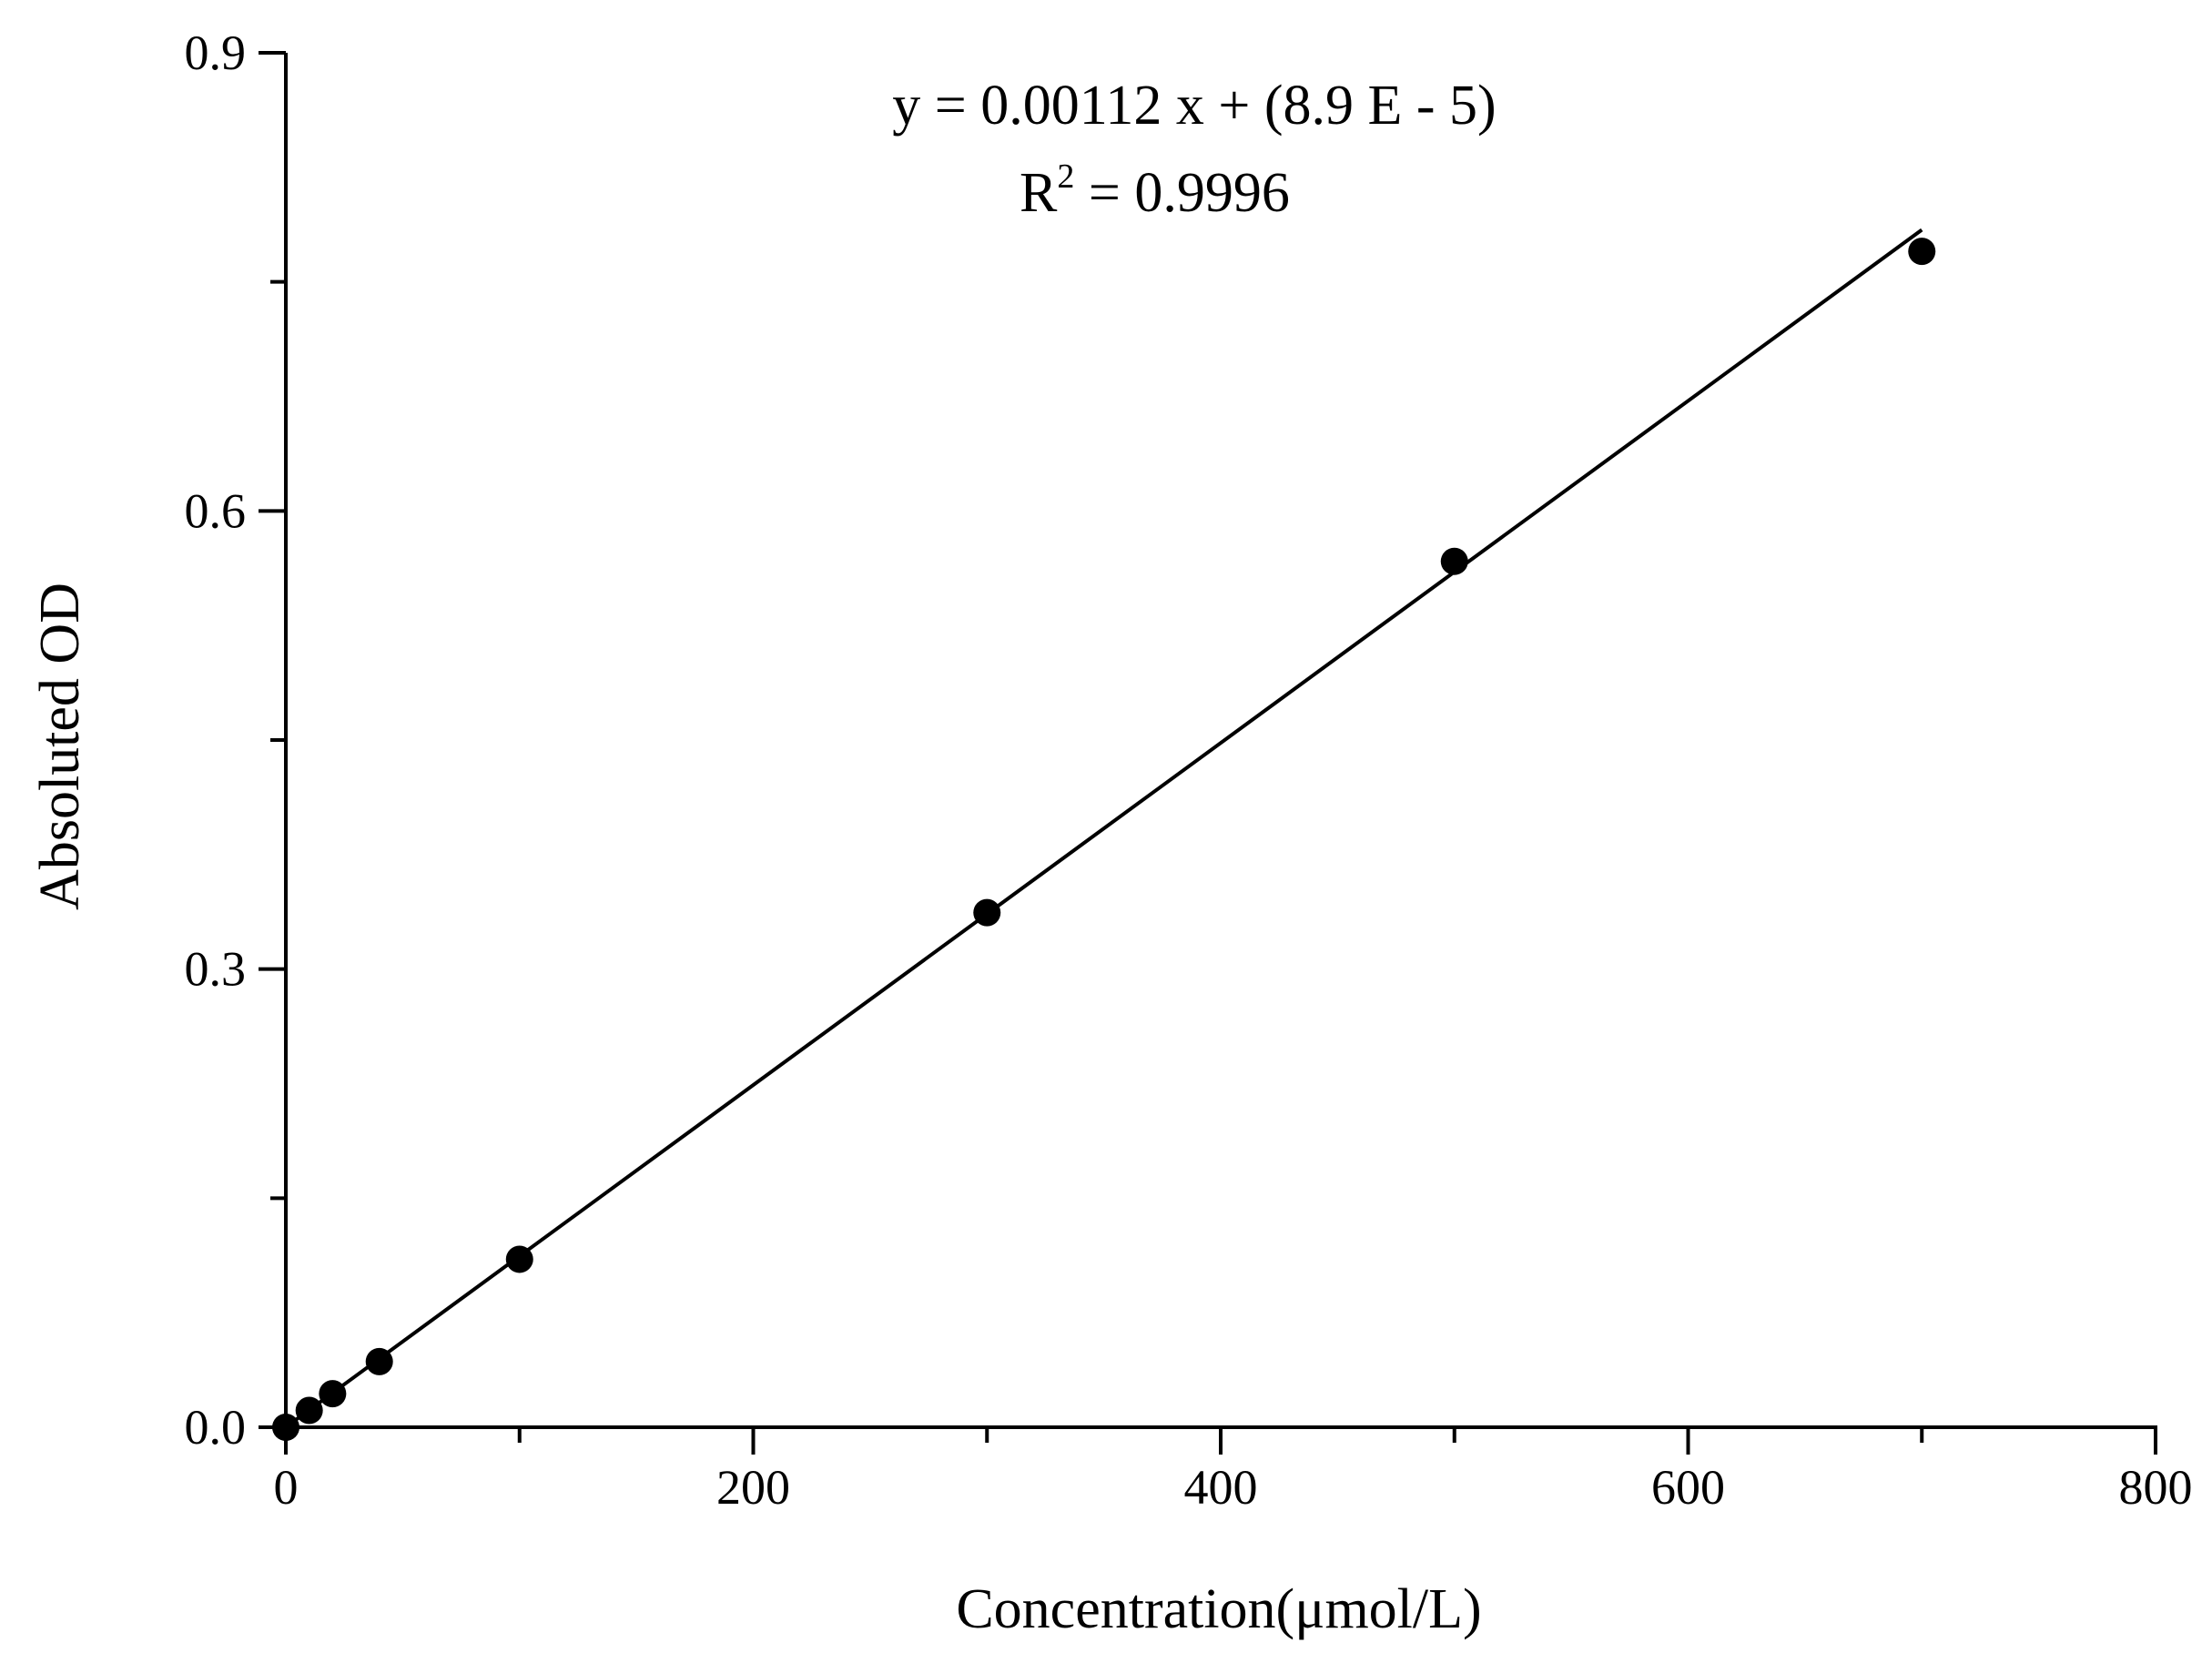 The image size is (2212, 1663). Describe the element at coordinates (2156, 1487) in the screenshot. I see `x-tick-label: 800` at that location.